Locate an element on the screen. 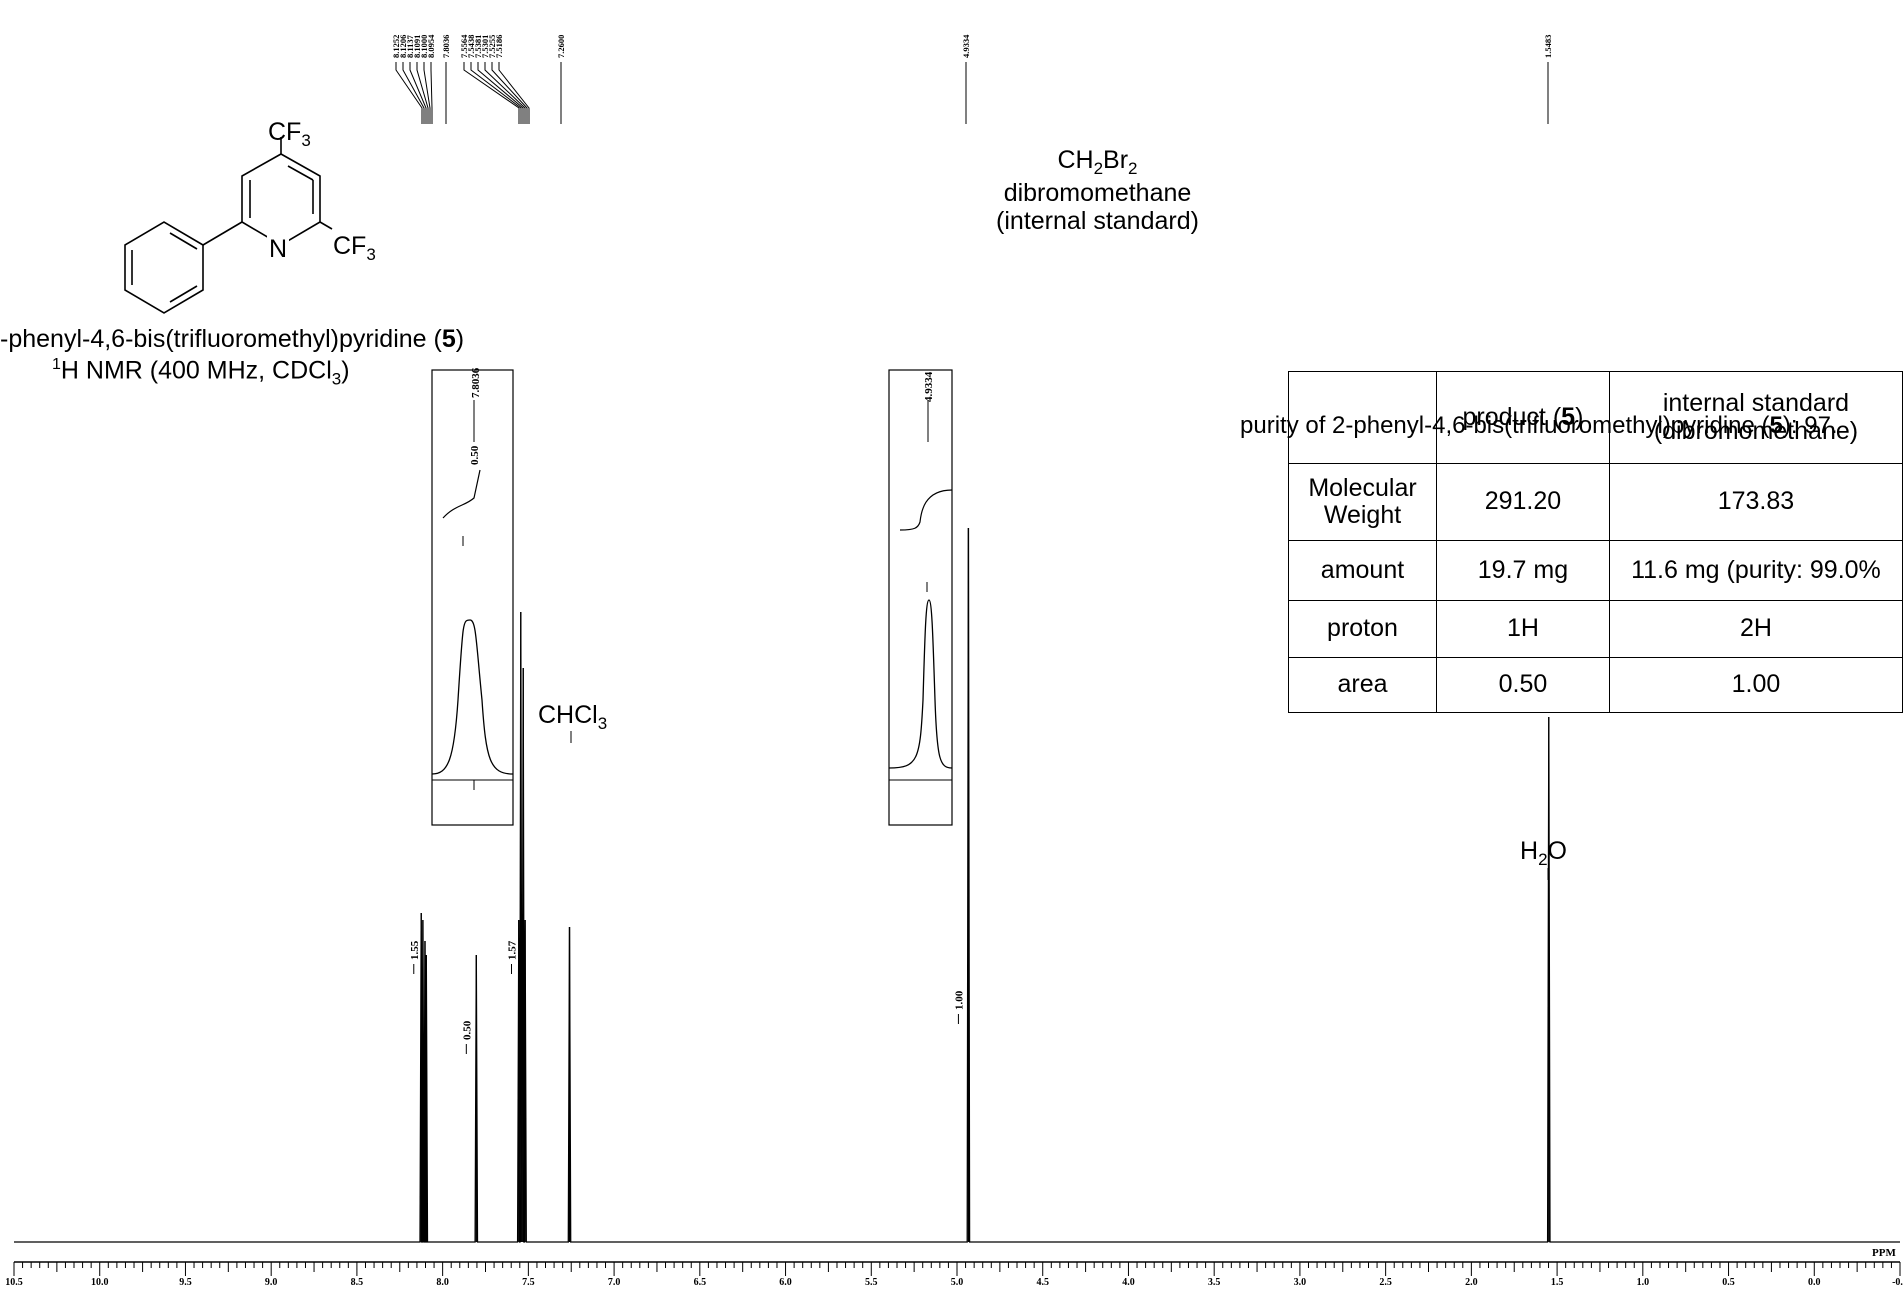 The width and height of the screenshot is (1903, 1292). table-row: proton 1H 2H is located at coordinates (1595, 629).